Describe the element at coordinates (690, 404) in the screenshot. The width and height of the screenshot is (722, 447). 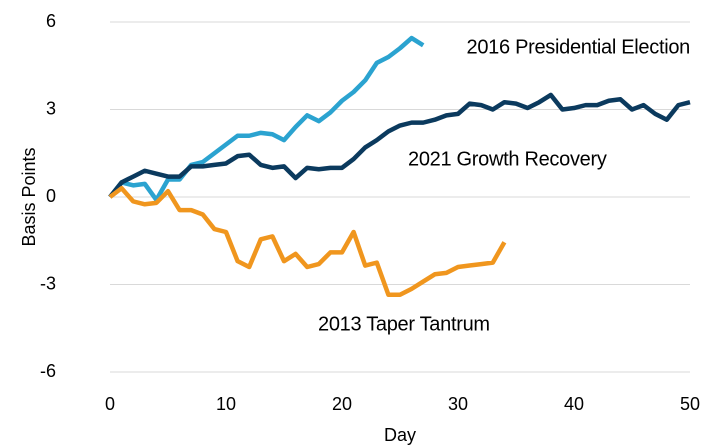
I see `x-tick-label: 50` at that location.